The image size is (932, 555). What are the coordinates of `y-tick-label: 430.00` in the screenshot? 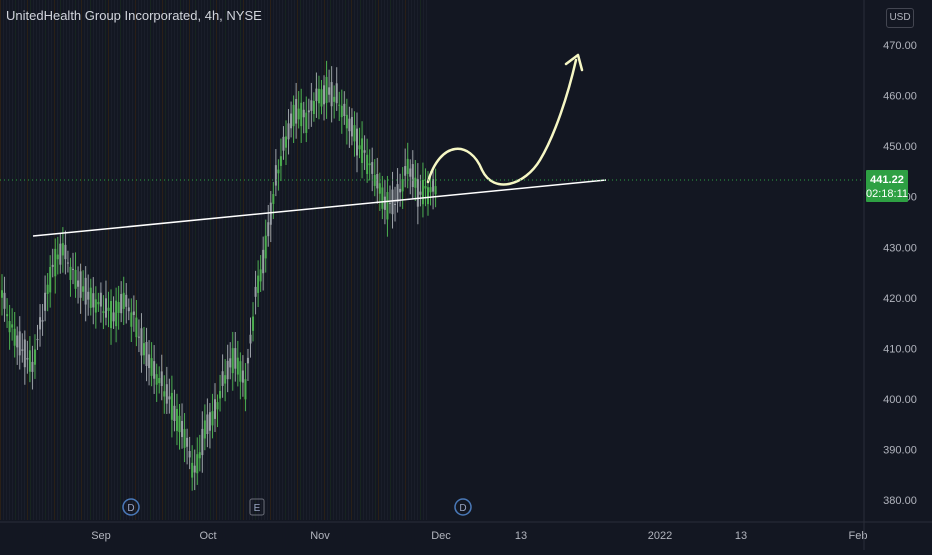 It's located at (900, 248).